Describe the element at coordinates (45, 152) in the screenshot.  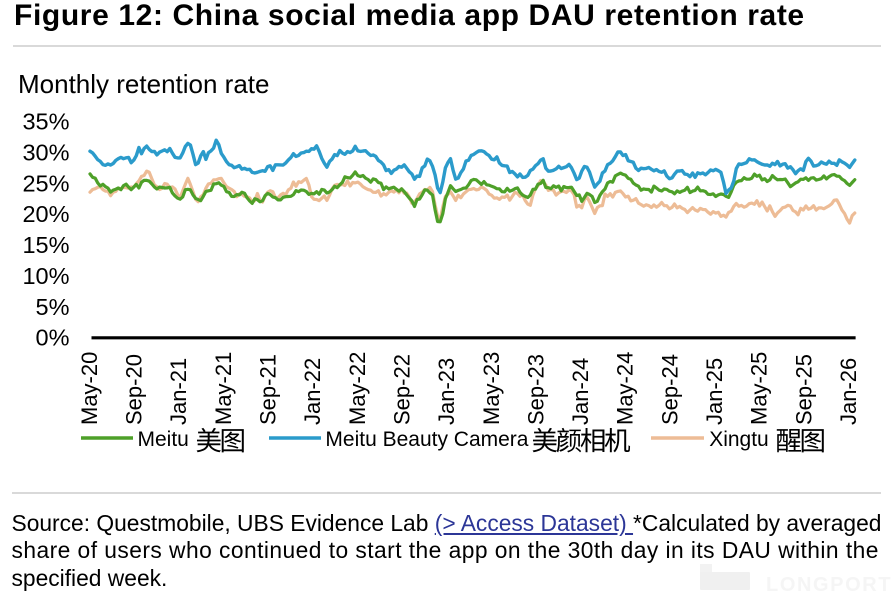
I see `svg-text: 30%` at that location.